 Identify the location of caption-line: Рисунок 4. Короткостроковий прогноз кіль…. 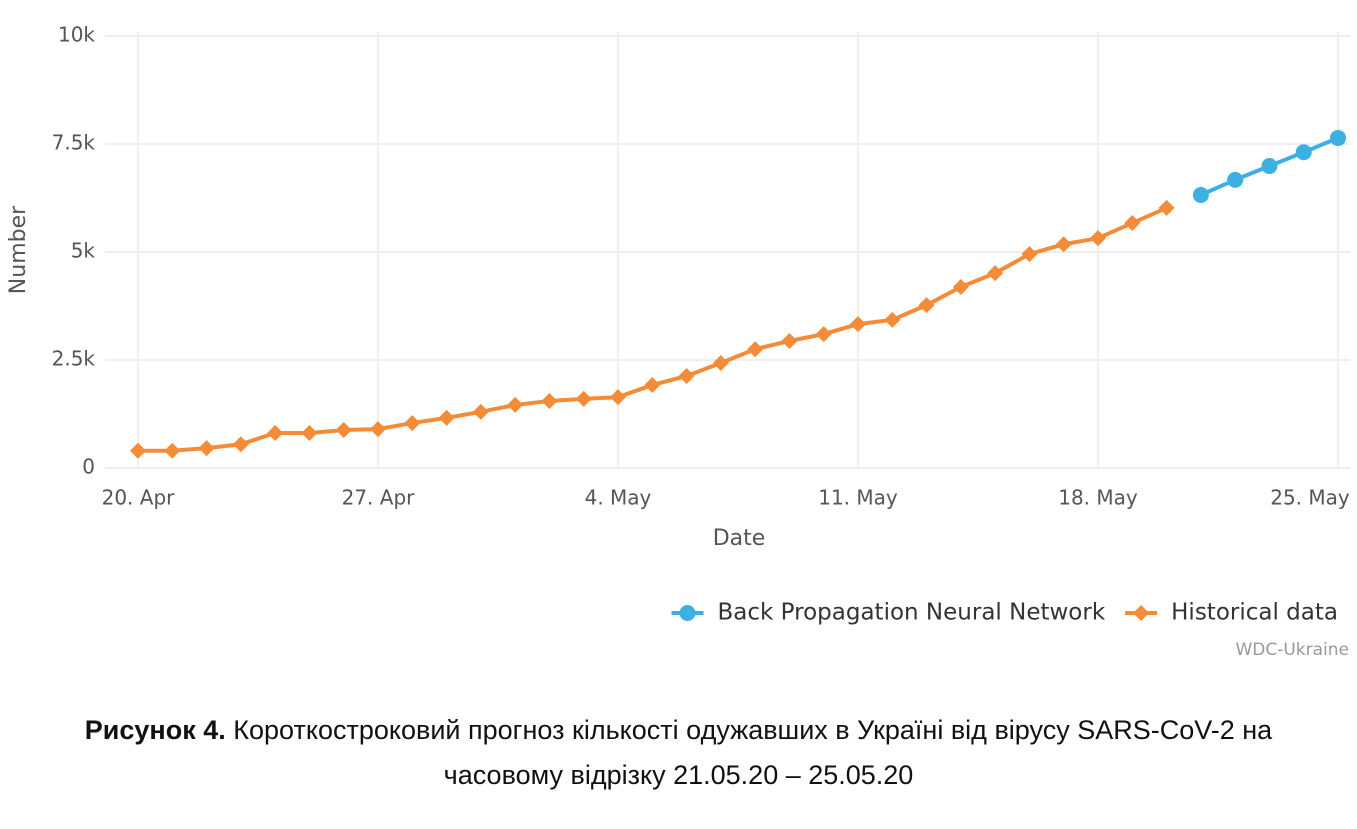
(678, 730).